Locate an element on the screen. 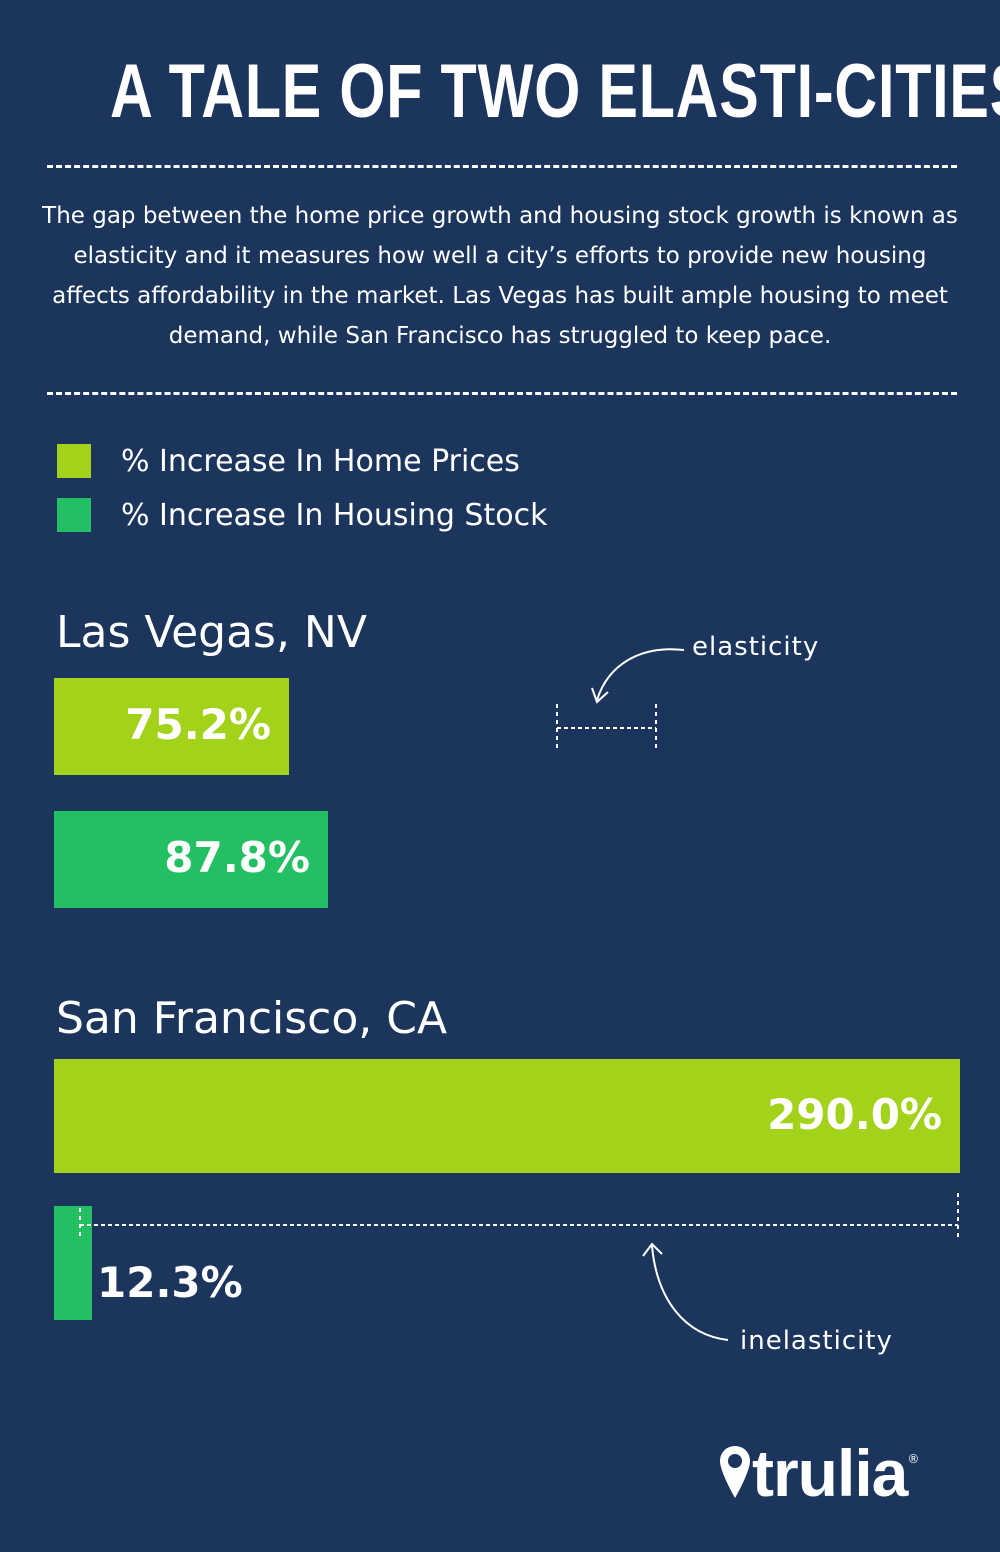 This screenshot has height=1552, width=1000. location-pin-icon is located at coordinates (735, 1472).